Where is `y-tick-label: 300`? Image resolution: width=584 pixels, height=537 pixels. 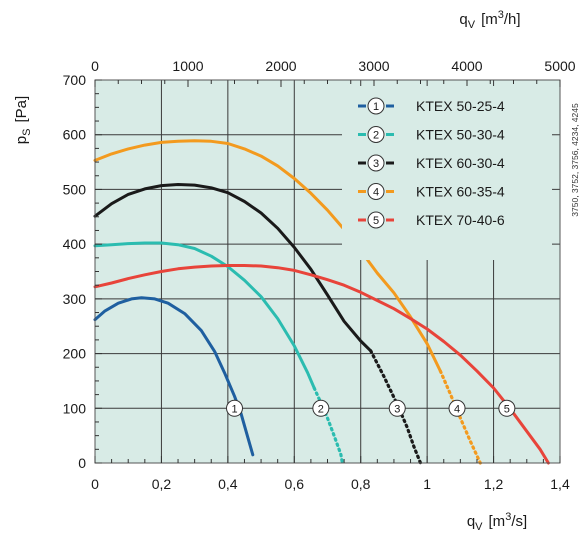 y-tick-label: 300 is located at coordinates (75, 299).